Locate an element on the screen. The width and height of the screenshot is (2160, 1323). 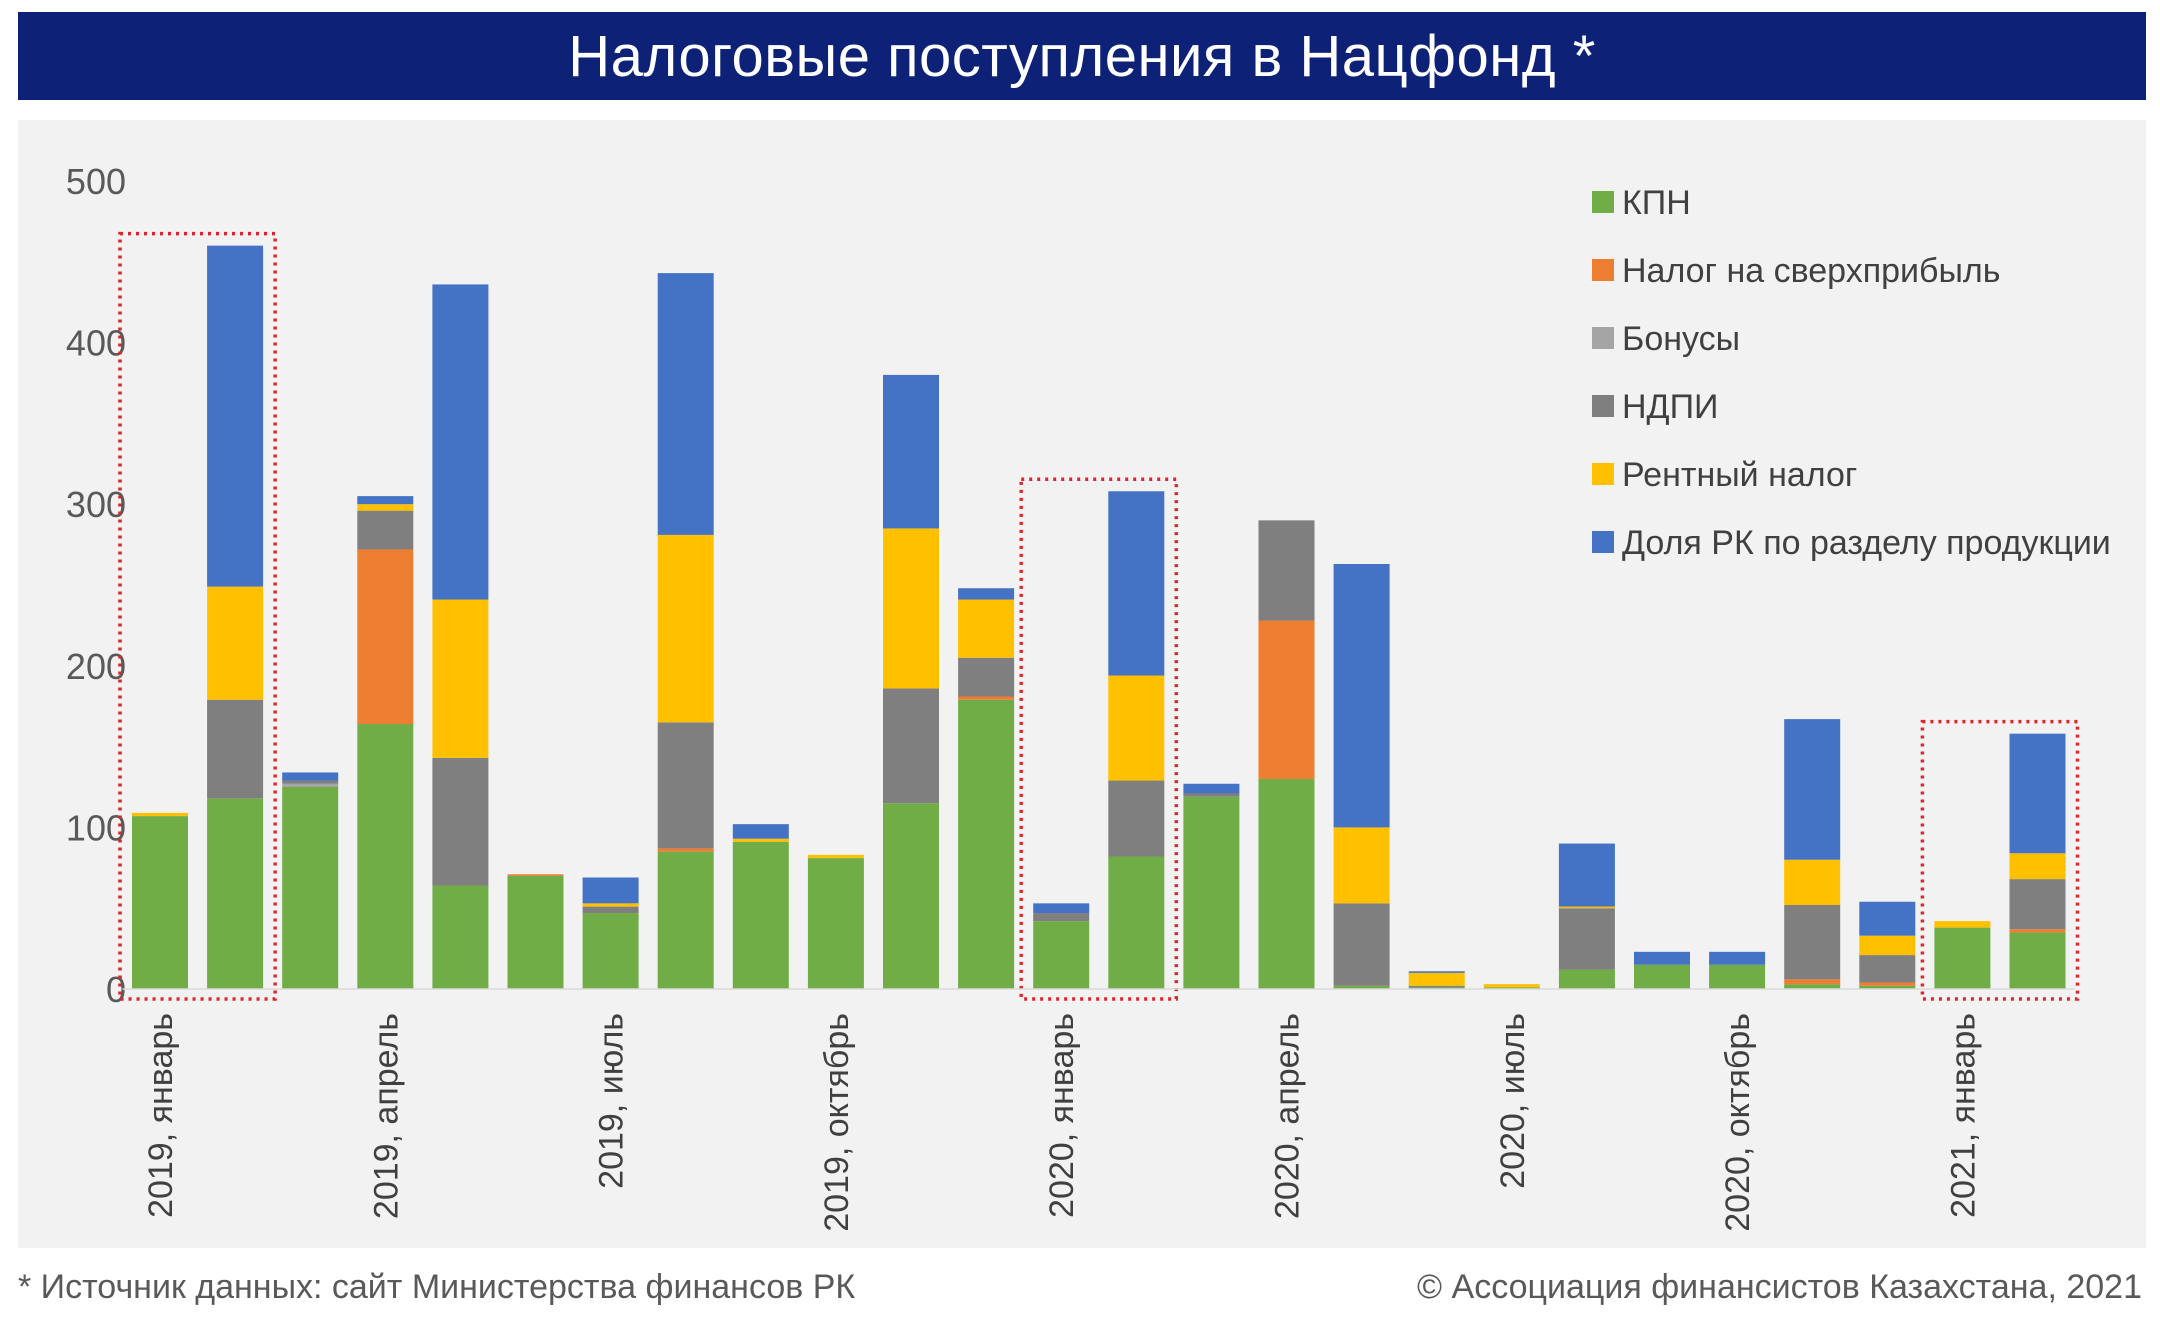
legend-item: КПН is located at coordinates (1641, 203).